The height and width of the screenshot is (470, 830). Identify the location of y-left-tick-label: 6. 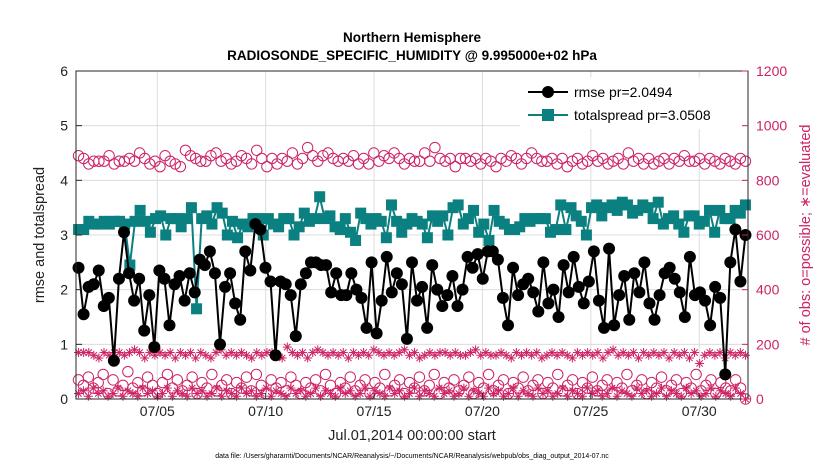
(64, 71).